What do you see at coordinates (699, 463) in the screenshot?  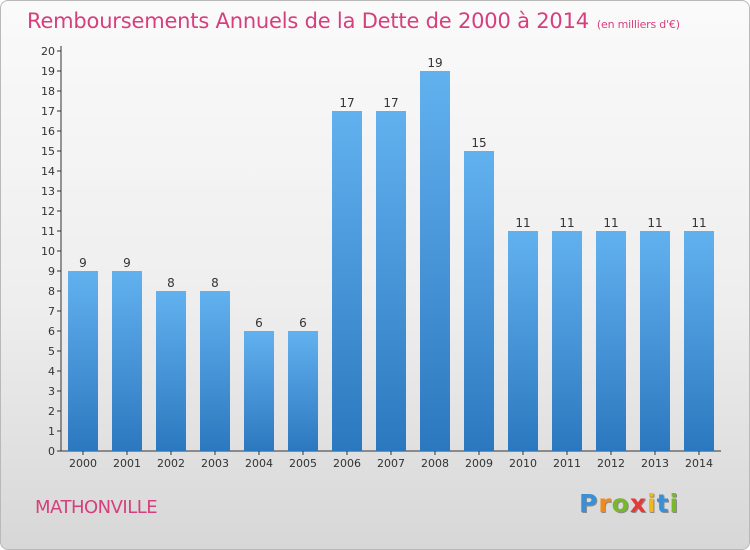 I see `x-tick-label: 2014` at bounding box center [699, 463].